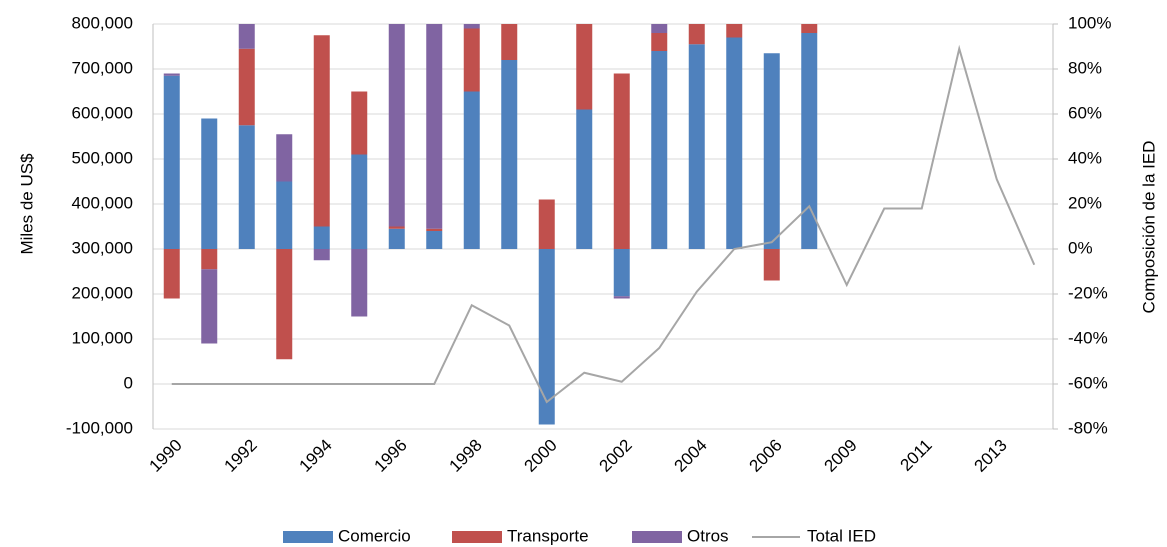 The width and height of the screenshot is (1167, 547). What do you see at coordinates (102, 247) in the screenshot?
I see `y-tick-label: 300,000` at bounding box center [102, 247].